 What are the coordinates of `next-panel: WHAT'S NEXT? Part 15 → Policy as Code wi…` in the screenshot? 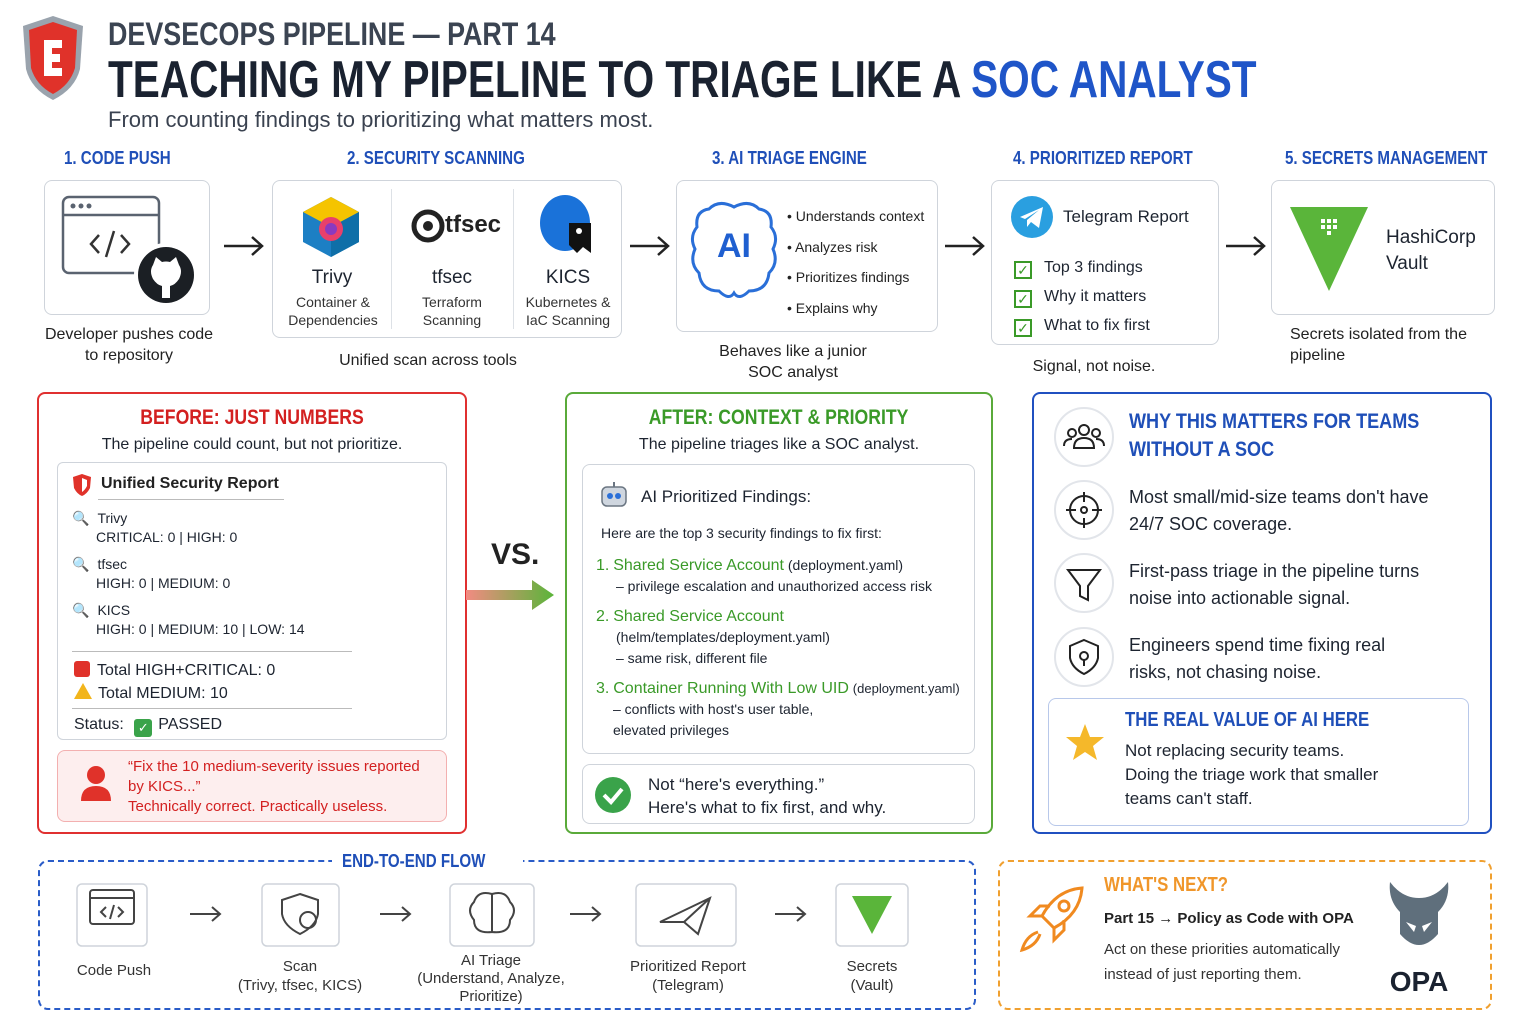 It's located at (1245, 935).